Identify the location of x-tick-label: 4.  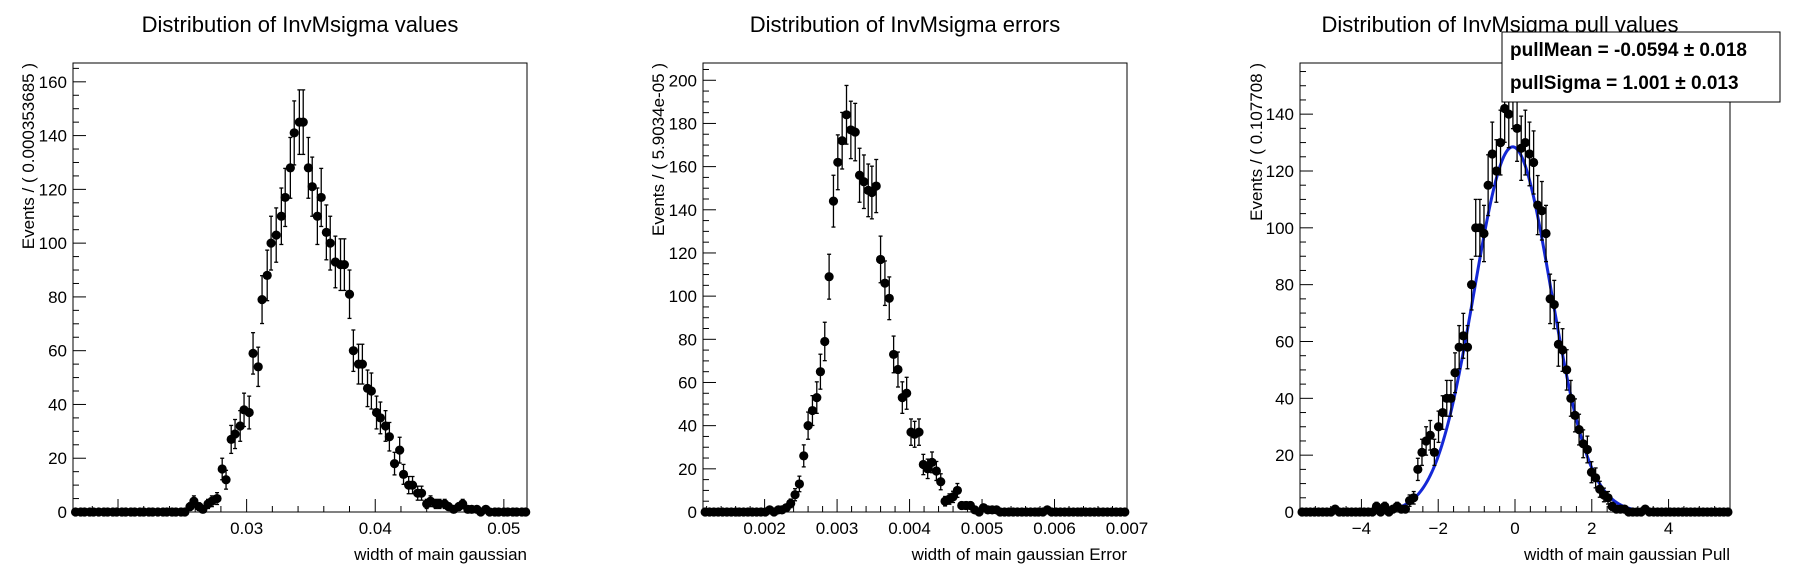
(1668, 528).